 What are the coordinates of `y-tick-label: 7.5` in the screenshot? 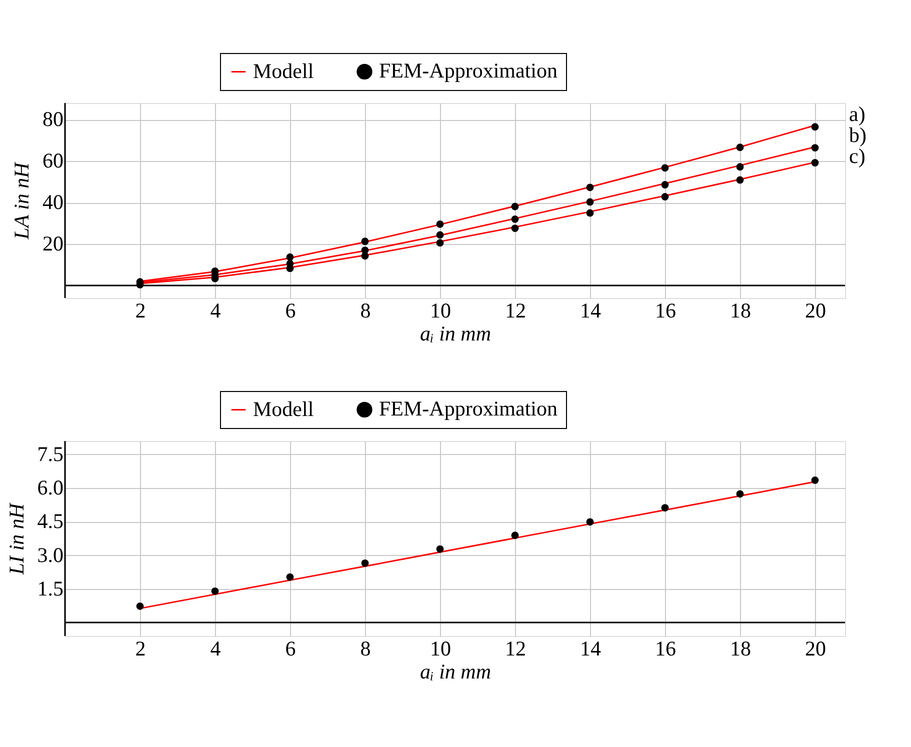 It's located at (50, 454).